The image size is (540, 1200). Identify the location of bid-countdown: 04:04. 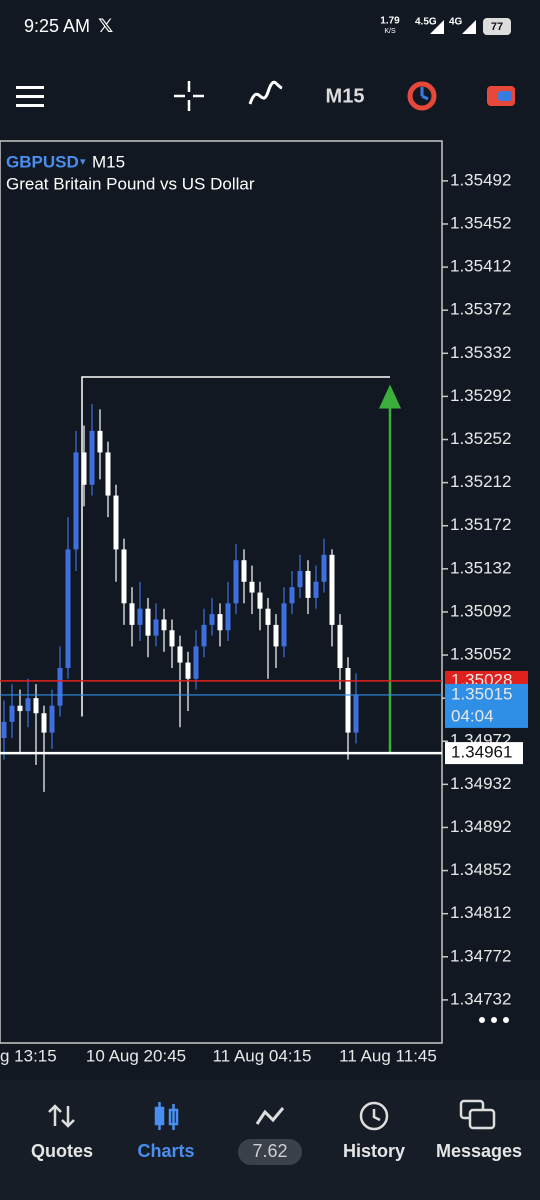
(472, 715).